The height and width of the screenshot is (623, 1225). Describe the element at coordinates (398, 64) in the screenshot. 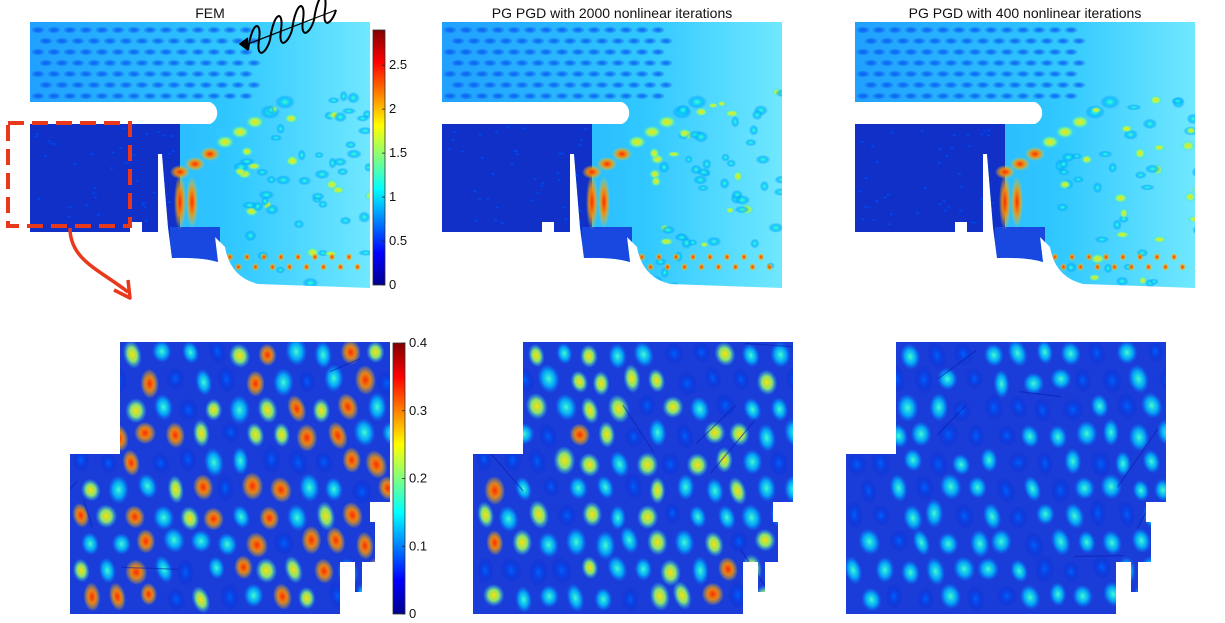

I see `colorbar-tick-label: 2.5` at that location.